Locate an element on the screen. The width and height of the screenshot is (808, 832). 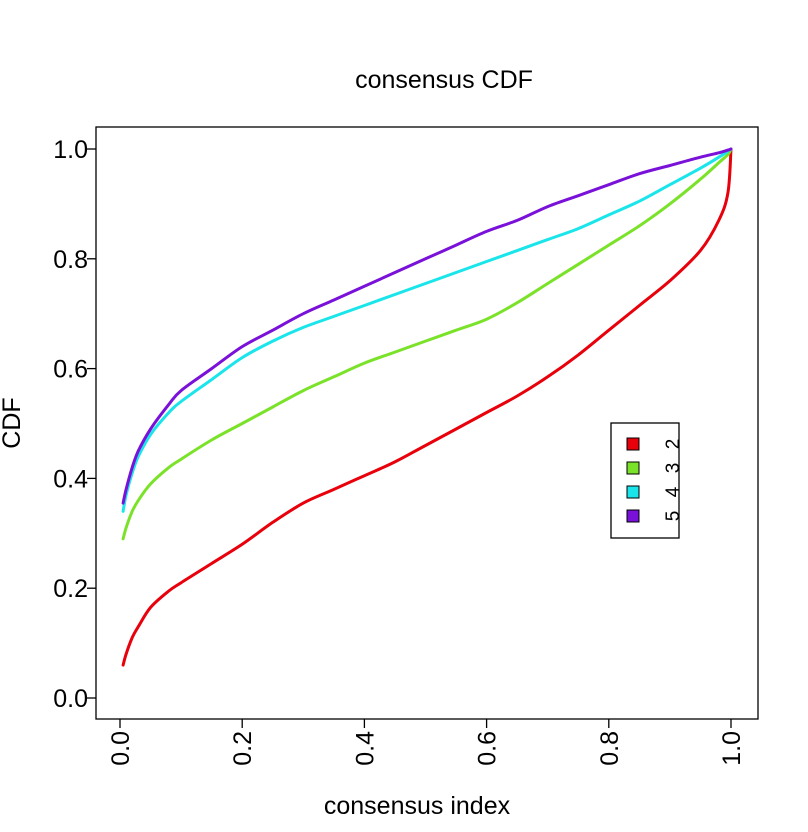
y-tick-label: 0.6 is located at coordinates (70, 370).